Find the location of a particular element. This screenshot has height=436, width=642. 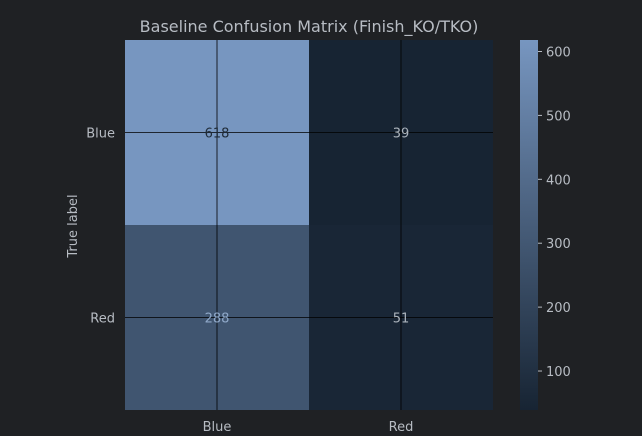

colorbar-gradient is located at coordinates (529, 225).